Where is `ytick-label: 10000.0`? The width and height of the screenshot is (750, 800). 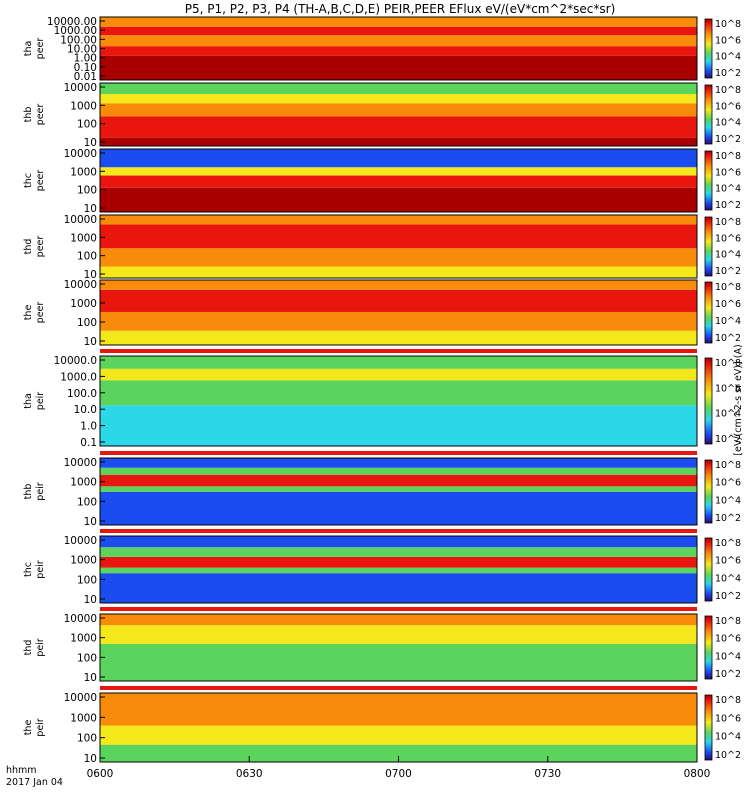
ytick-label: 10000.0 is located at coordinates (75, 361).